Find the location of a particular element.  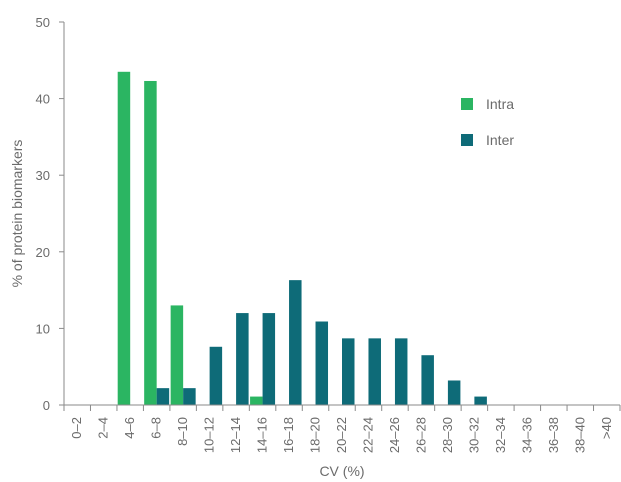

legend-swatch-inter is located at coordinates (467, 140).